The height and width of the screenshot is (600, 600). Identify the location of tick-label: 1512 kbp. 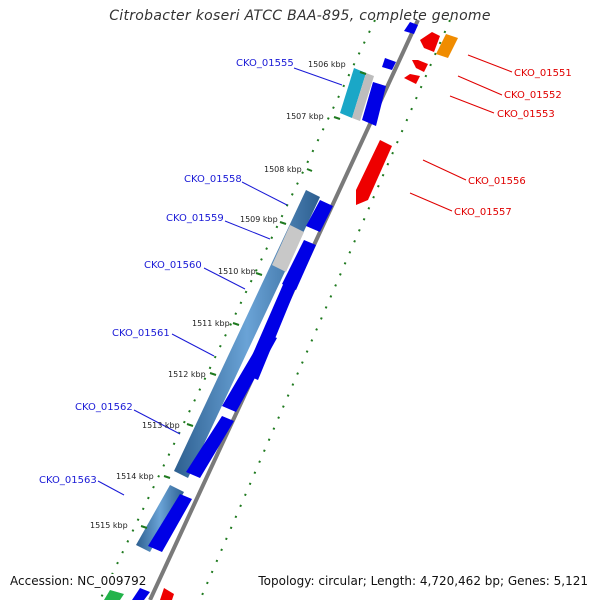
(187, 374).